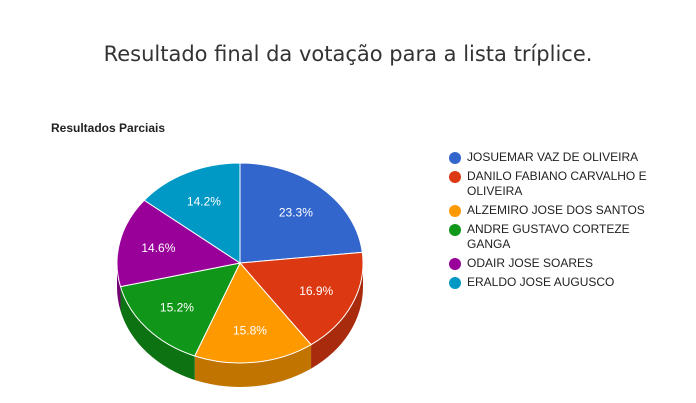 This screenshot has width=696, height=403. I want to click on legend-label: ODAIR JOSE SOARES, so click(530, 263).